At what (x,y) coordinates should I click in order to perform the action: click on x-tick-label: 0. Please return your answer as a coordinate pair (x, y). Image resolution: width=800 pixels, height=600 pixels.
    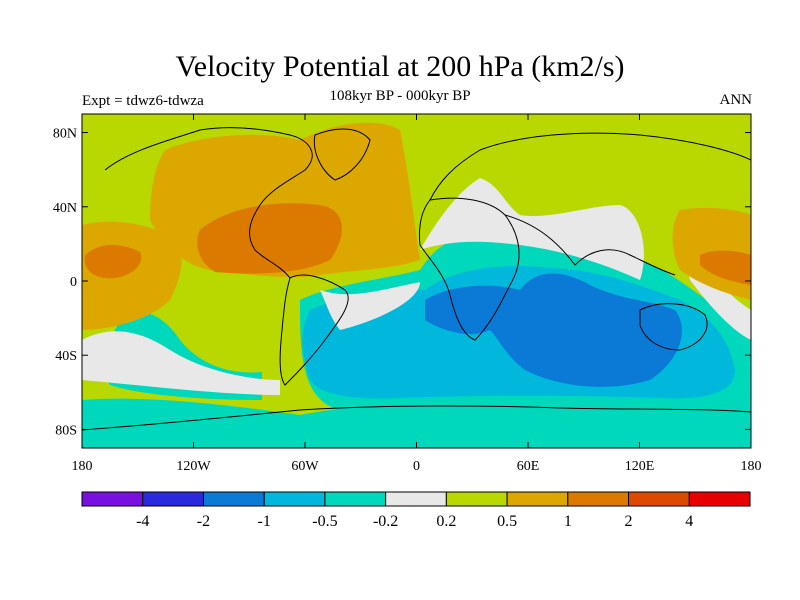
    Looking at the image, I should click on (416, 466).